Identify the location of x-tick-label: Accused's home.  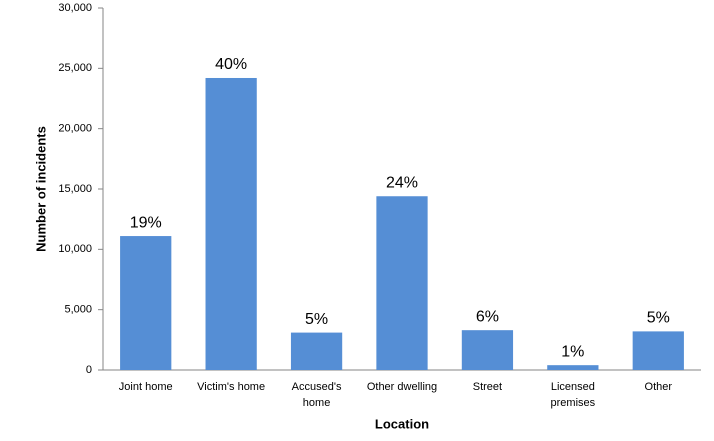
(317, 395).